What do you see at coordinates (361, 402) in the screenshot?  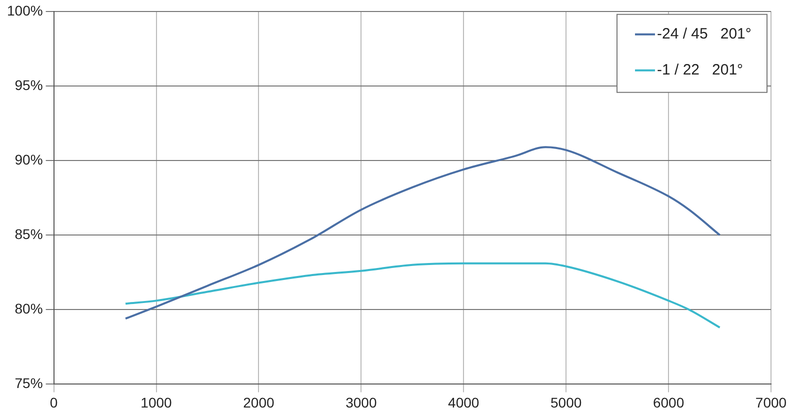 I see `x-tick-label: 3000` at bounding box center [361, 402].